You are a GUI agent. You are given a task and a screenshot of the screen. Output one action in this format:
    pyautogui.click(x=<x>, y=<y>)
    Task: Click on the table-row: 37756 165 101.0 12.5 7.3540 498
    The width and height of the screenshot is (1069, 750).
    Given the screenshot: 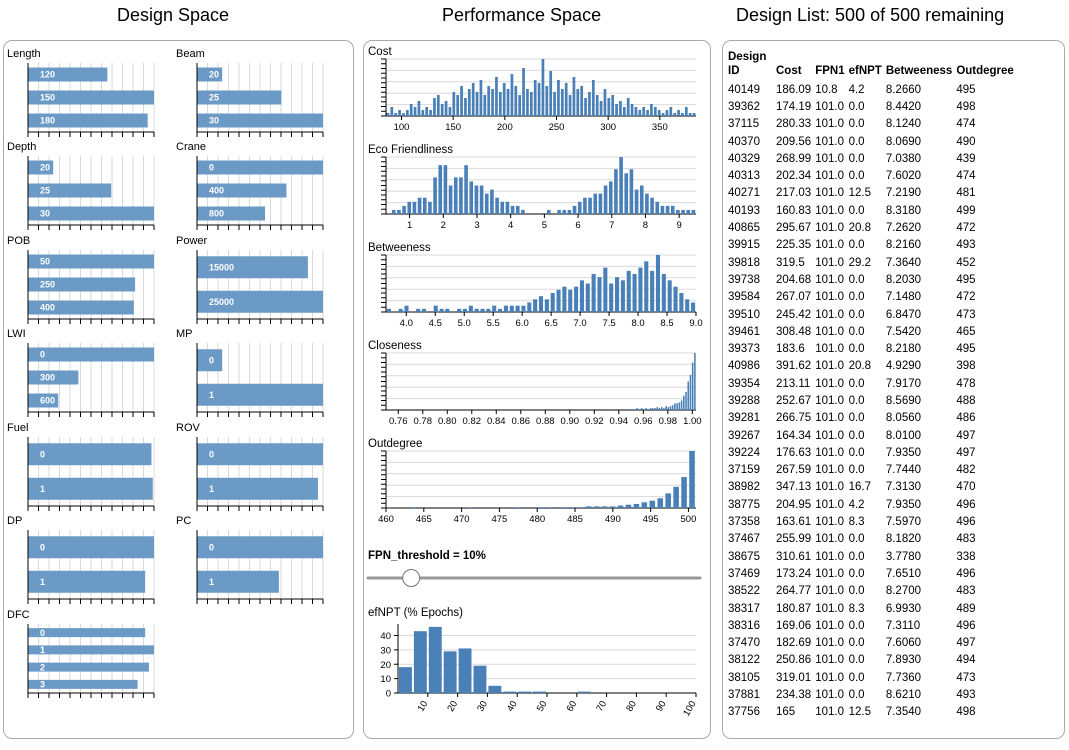 What is the action you would take?
    pyautogui.click(x=873, y=712)
    